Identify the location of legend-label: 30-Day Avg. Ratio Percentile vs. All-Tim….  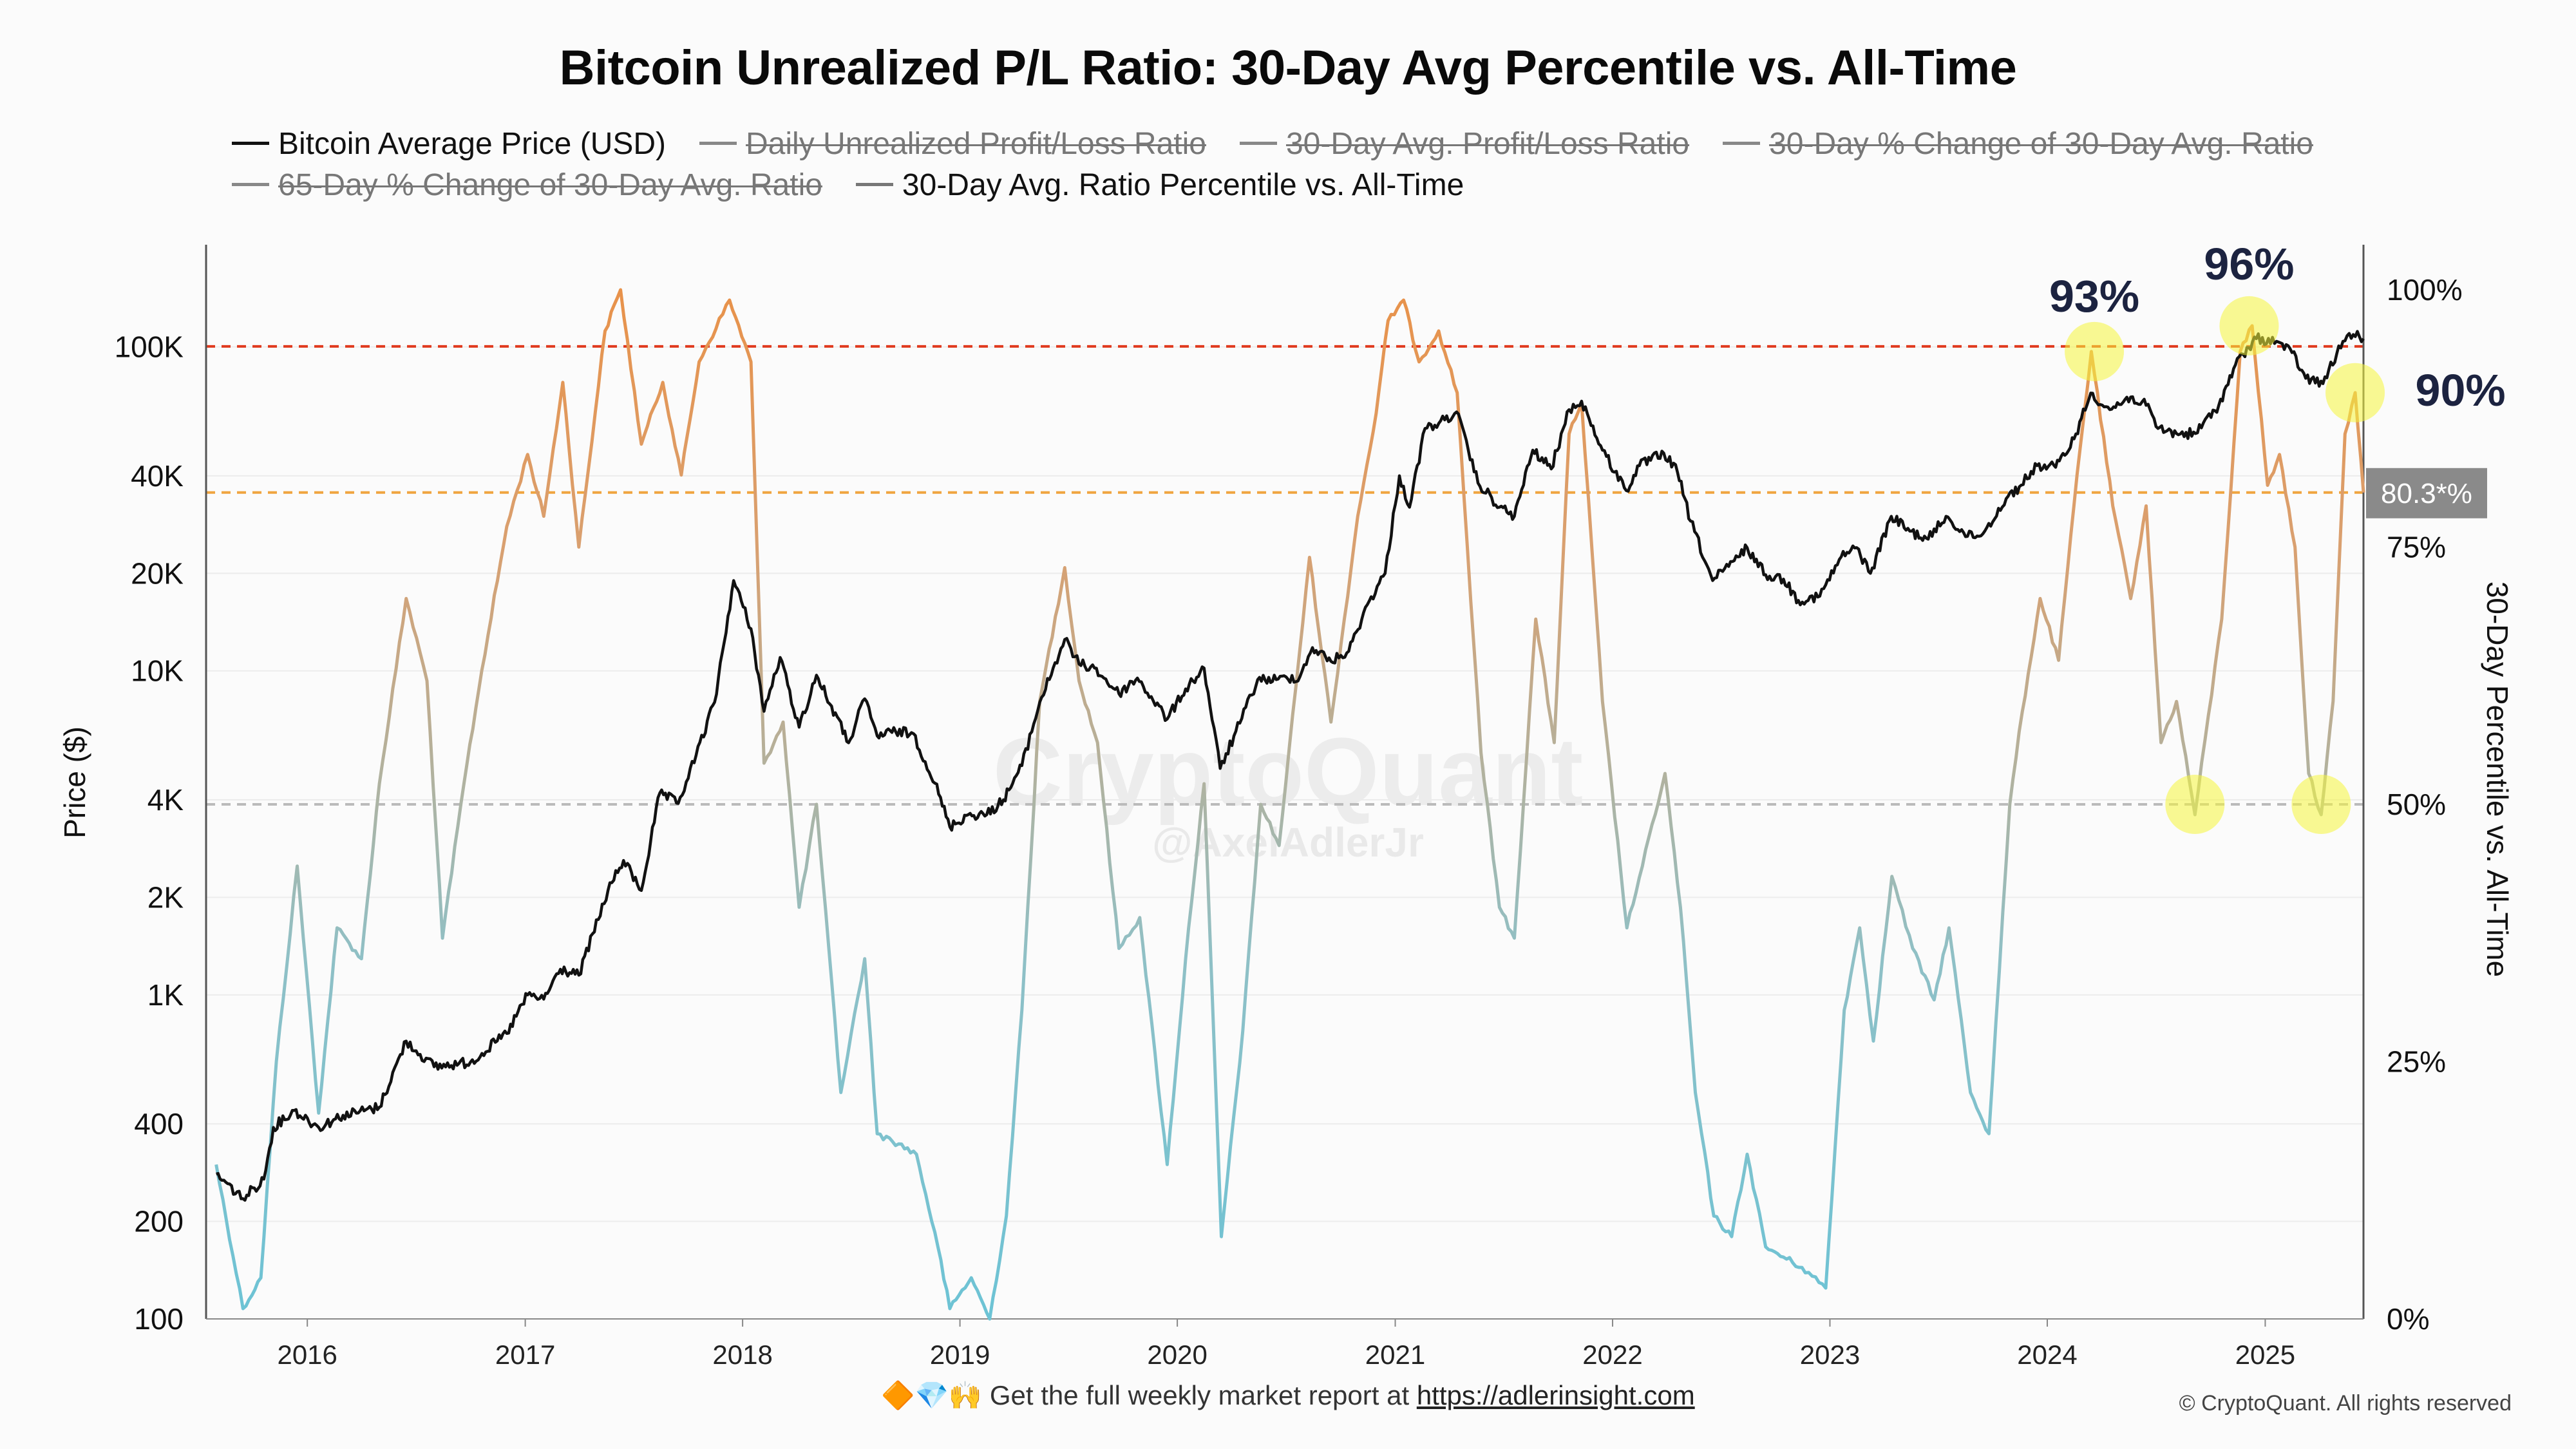
(1183, 185).